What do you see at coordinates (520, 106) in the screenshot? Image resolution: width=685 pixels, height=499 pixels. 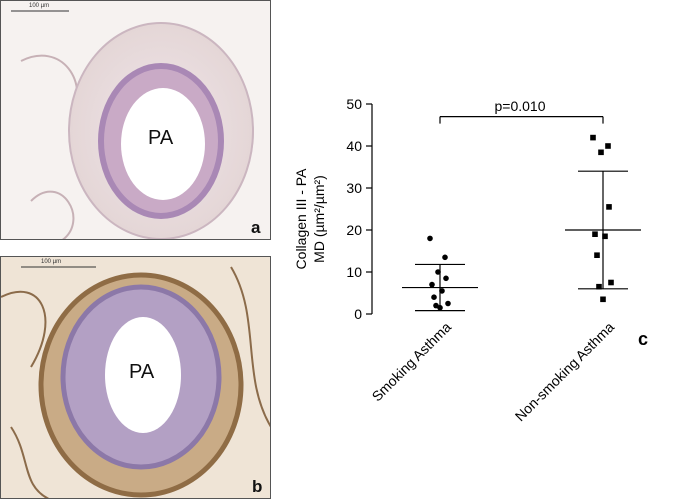 I see `annotation-pvalue: p=0.010` at bounding box center [520, 106].